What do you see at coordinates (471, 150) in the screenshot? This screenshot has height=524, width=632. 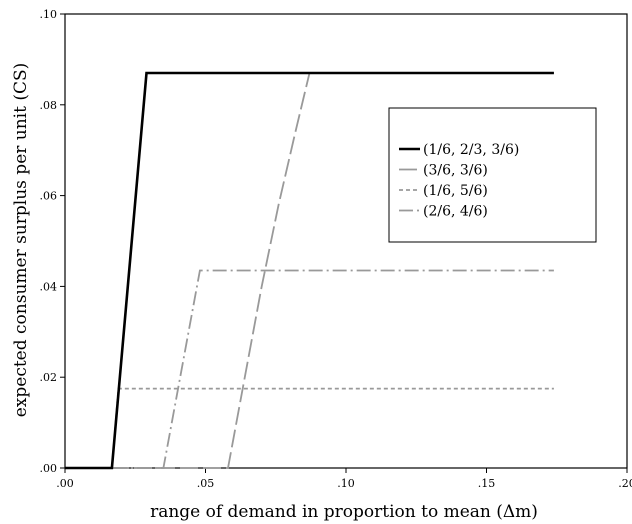 I see `legend-label: (1/6, 2/3, 3/6)` at bounding box center [471, 150].